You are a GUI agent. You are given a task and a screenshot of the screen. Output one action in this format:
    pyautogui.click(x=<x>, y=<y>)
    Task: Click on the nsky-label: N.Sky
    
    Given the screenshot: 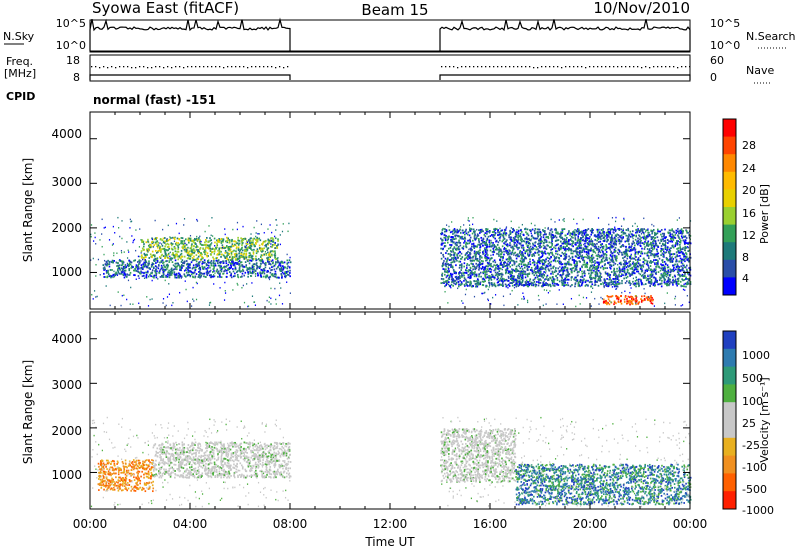 What is the action you would take?
    pyautogui.click(x=19, y=36)
    